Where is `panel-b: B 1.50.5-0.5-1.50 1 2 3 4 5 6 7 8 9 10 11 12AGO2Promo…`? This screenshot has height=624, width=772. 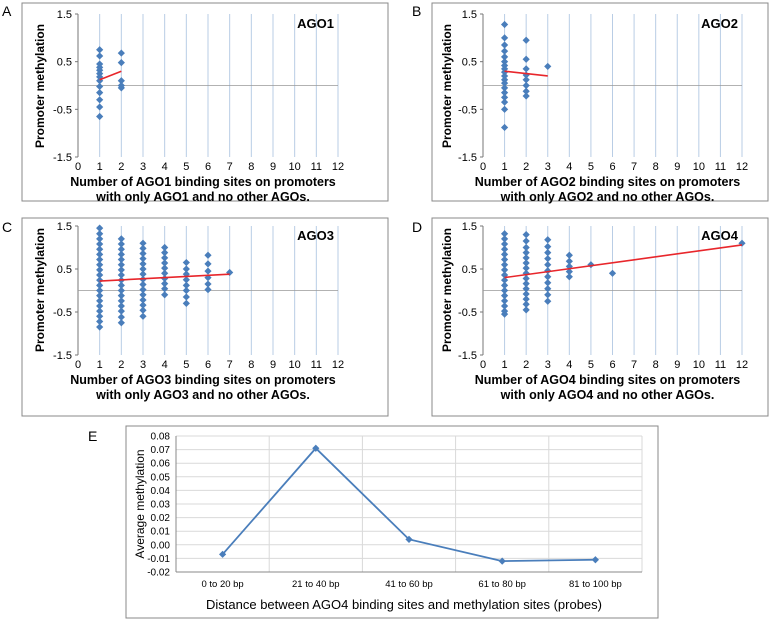
panel-b: B 1.50.5-0.5-1.50 1 2 3 4 5 6 7 8 9 10 11 12AGO2Promo… is located at coordinates (590, 103).